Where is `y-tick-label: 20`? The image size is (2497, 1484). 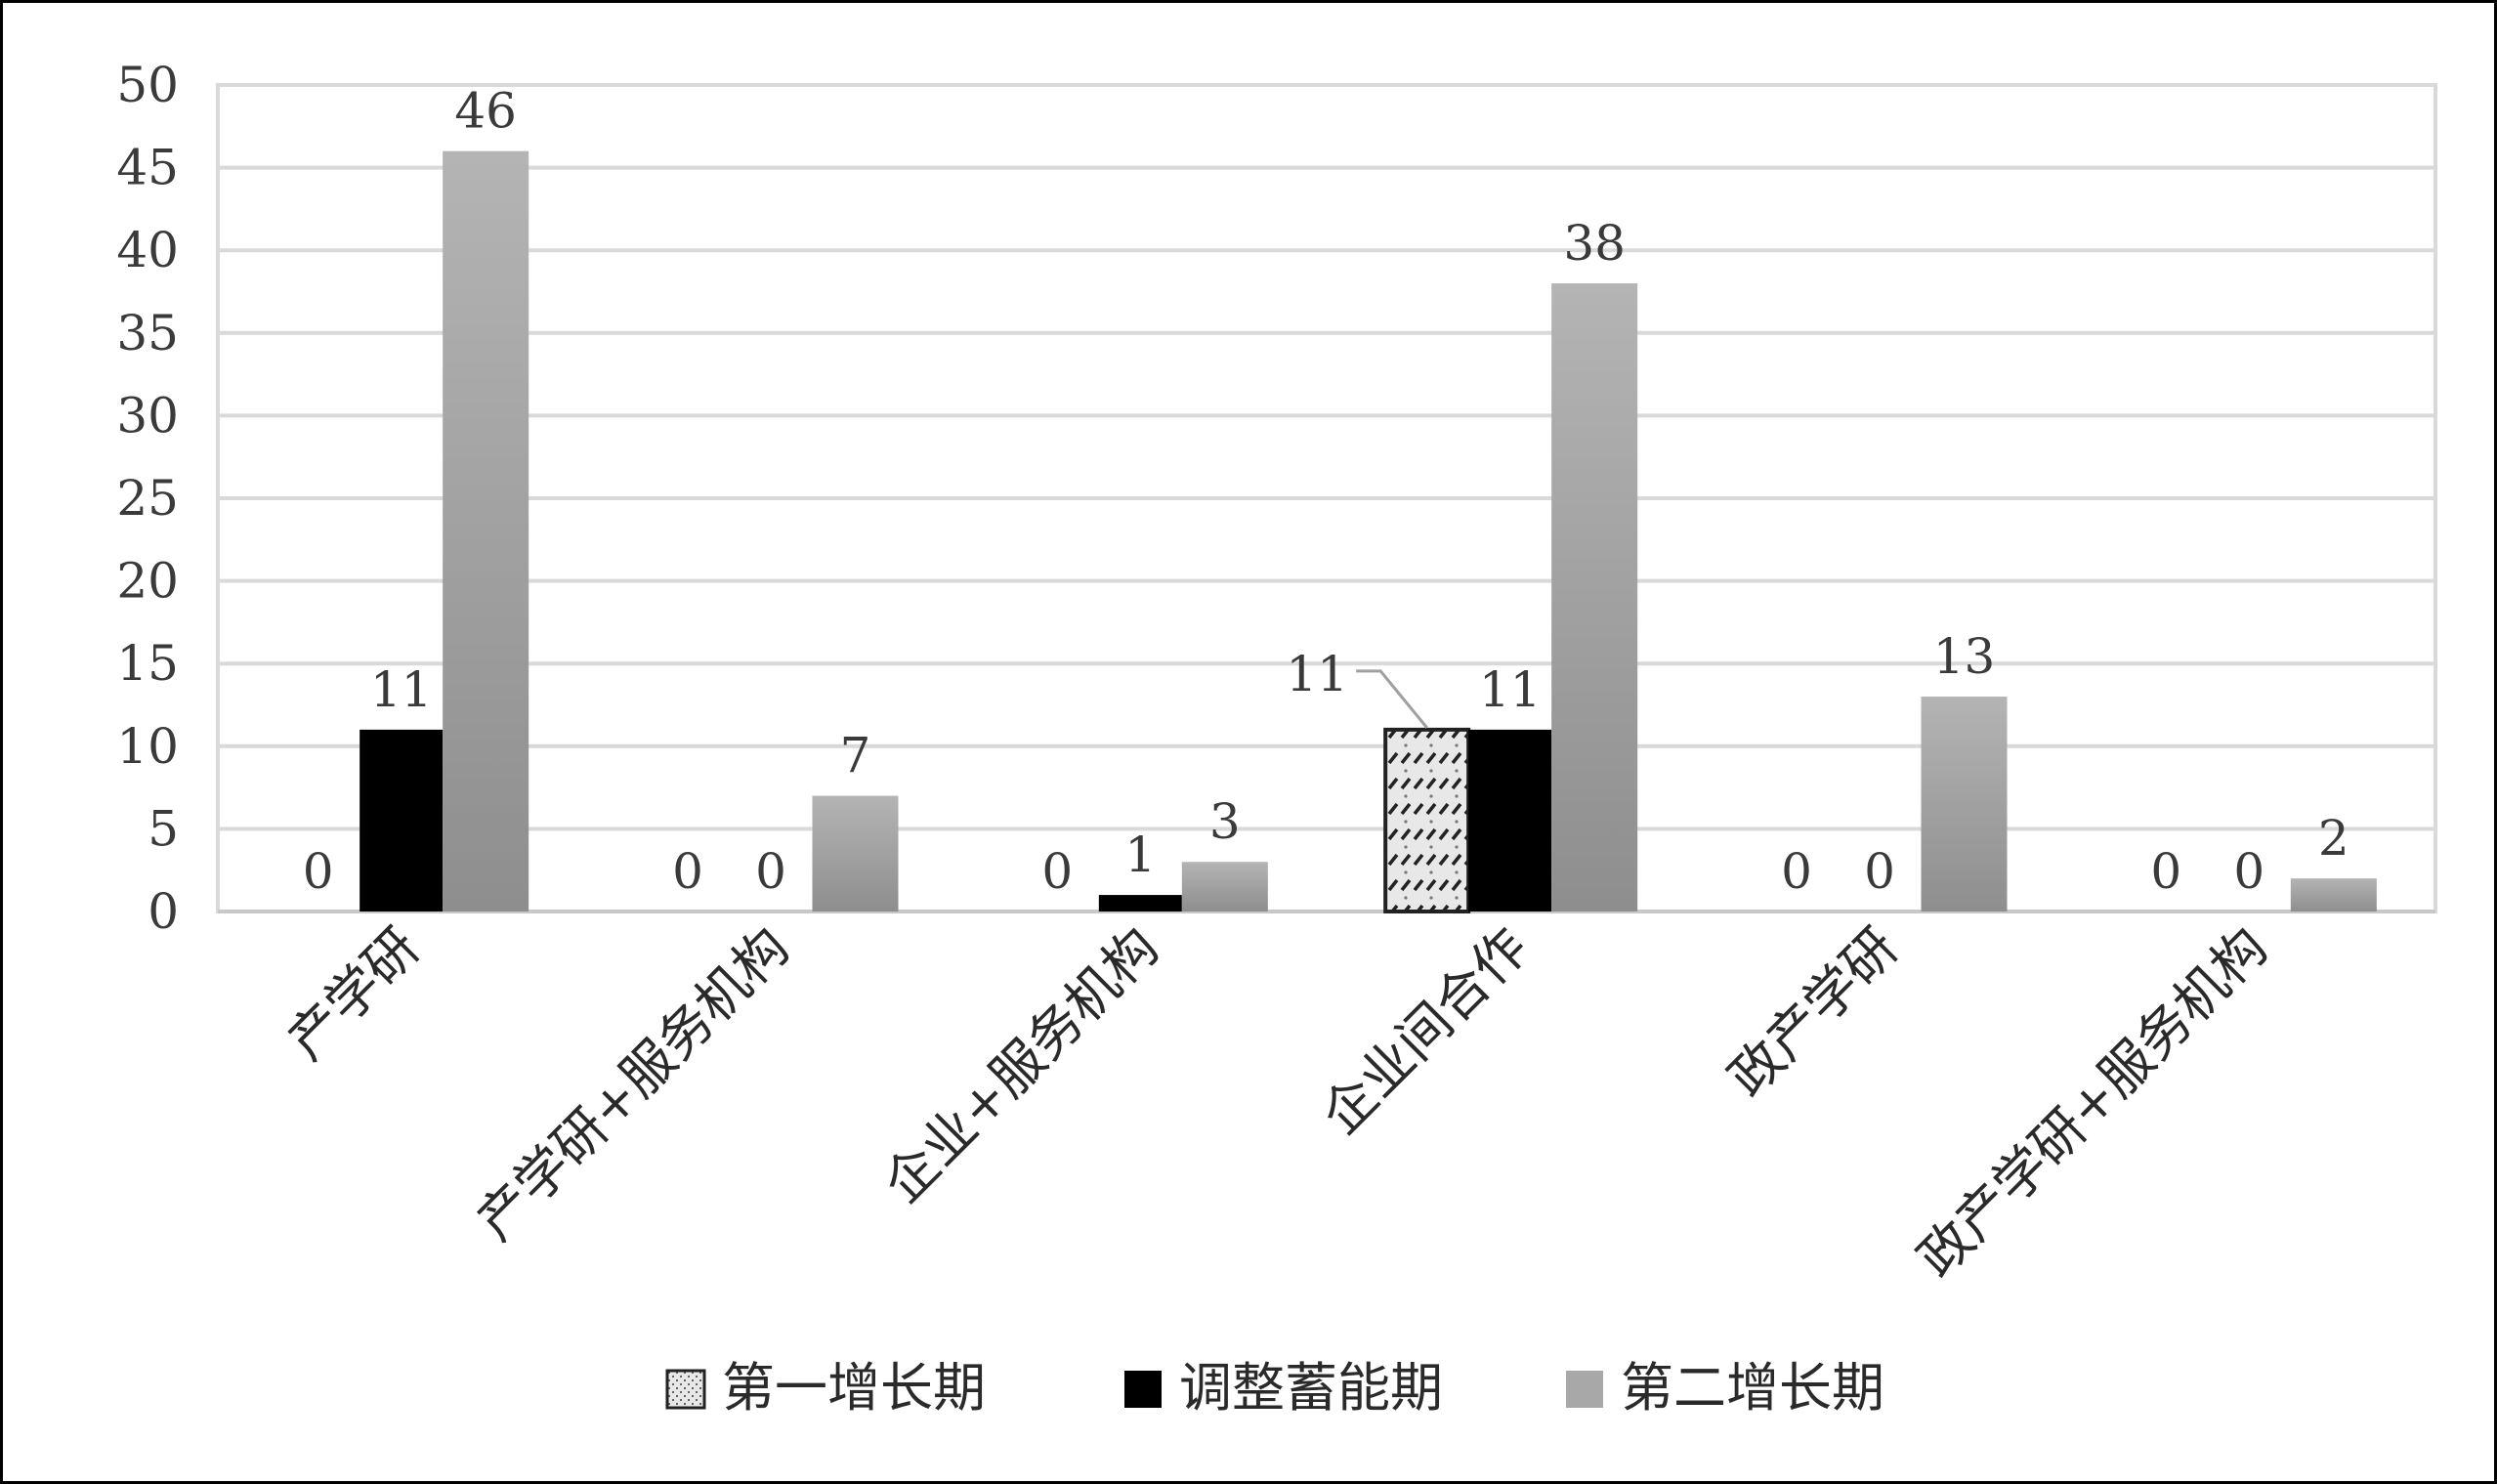 y-tick-label: 20 is located at coordinates (148, 581).